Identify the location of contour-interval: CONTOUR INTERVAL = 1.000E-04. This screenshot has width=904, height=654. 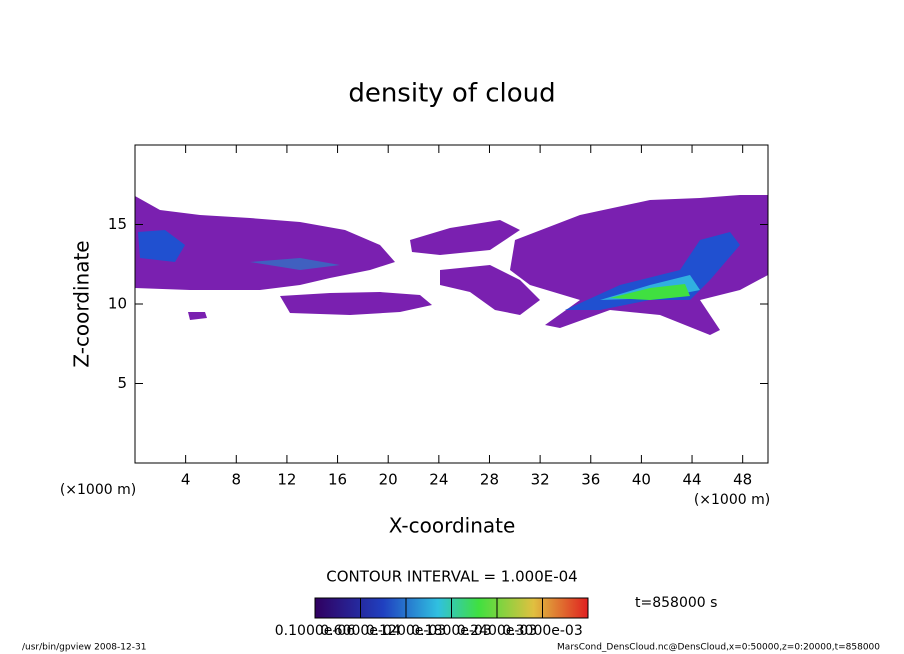
(451, 577).